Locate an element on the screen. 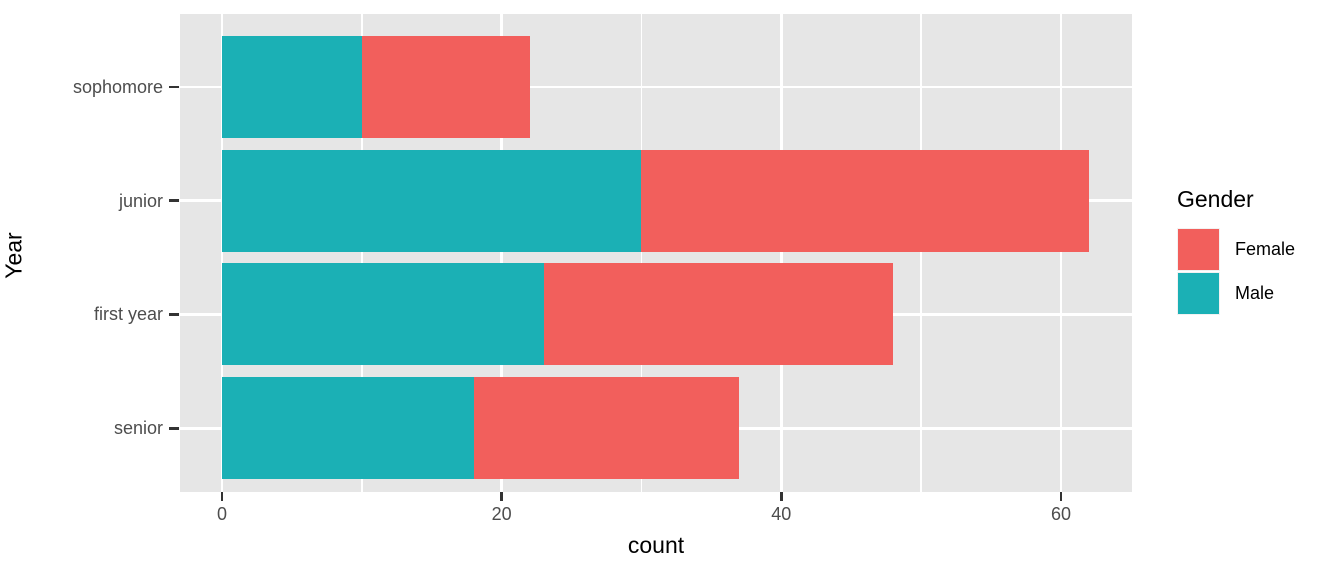 This screenshot has width=1344, height=576. x-tick-label: 40 is located at coordinates (781, 514).